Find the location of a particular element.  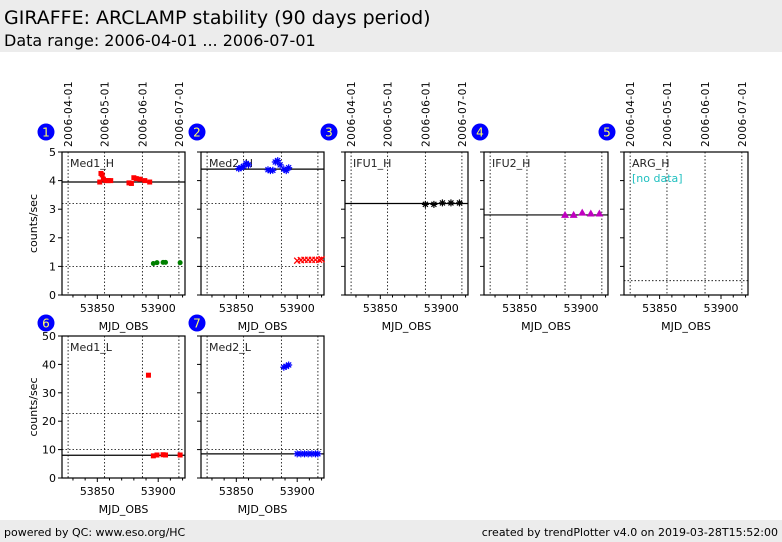

y-tick-label: 2 is located at coordinates (52, 238).